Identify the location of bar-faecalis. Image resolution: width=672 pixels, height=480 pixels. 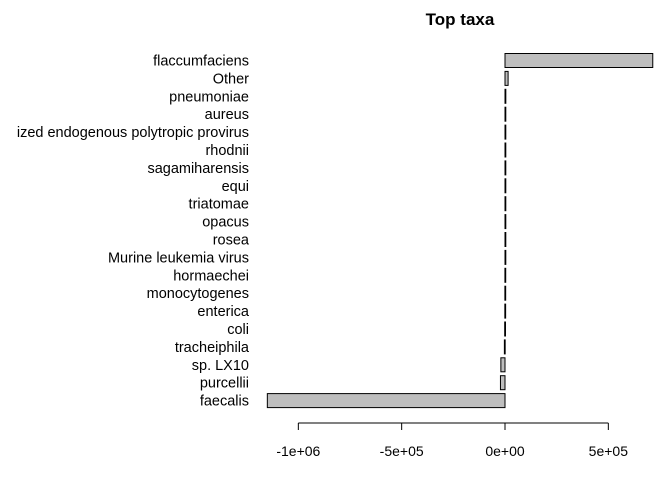
(386, 401).